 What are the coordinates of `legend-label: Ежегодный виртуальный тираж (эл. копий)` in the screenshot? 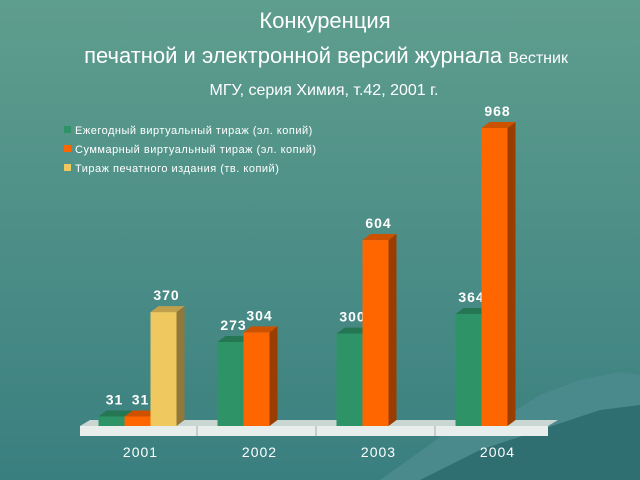 It's located at (194, 131).